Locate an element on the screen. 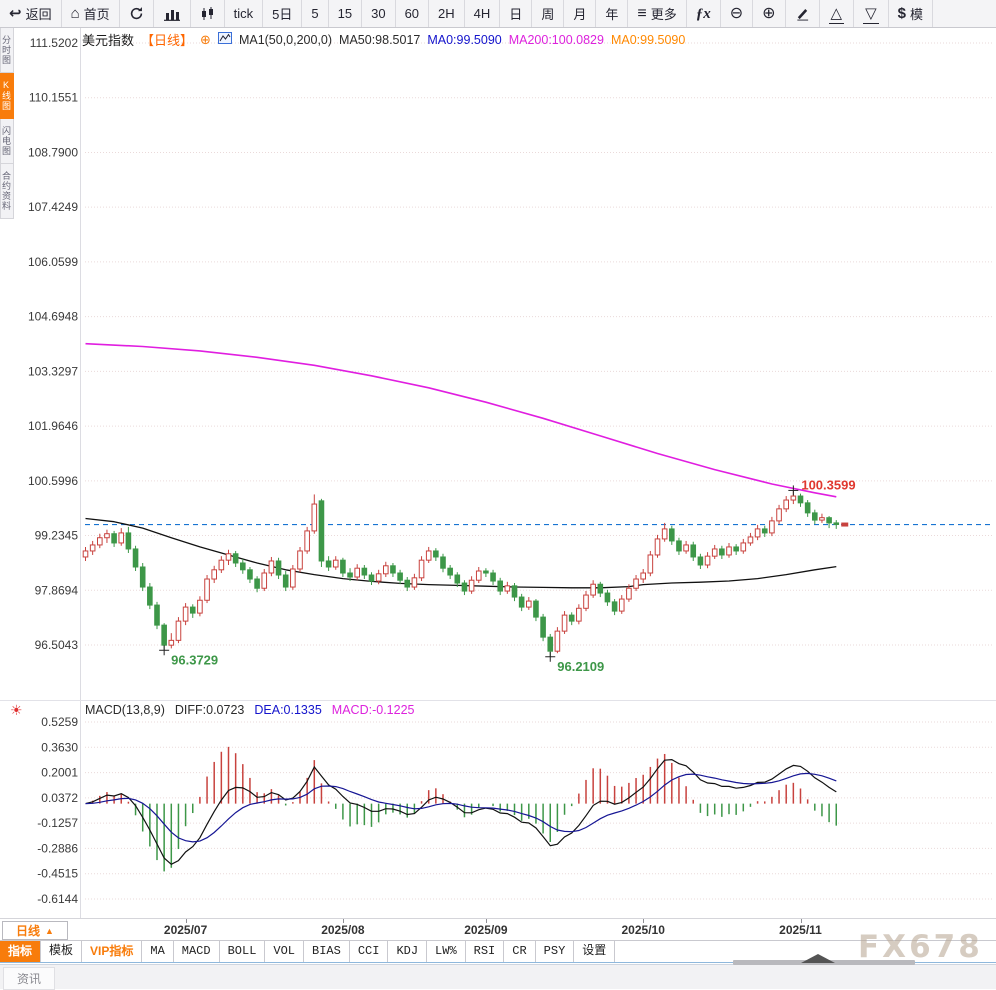 Image resolution: width=996 pixels, height=990 pixels. tab-KDJ: KDJ is located at coordinates (408, 951).